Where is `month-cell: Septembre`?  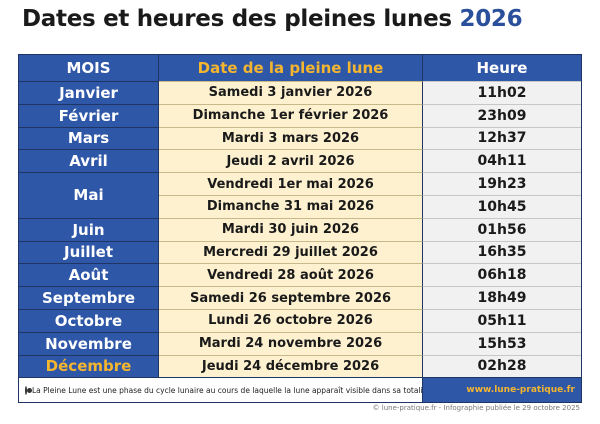
month-cell: Septembre is located at coordinates (89, 297).